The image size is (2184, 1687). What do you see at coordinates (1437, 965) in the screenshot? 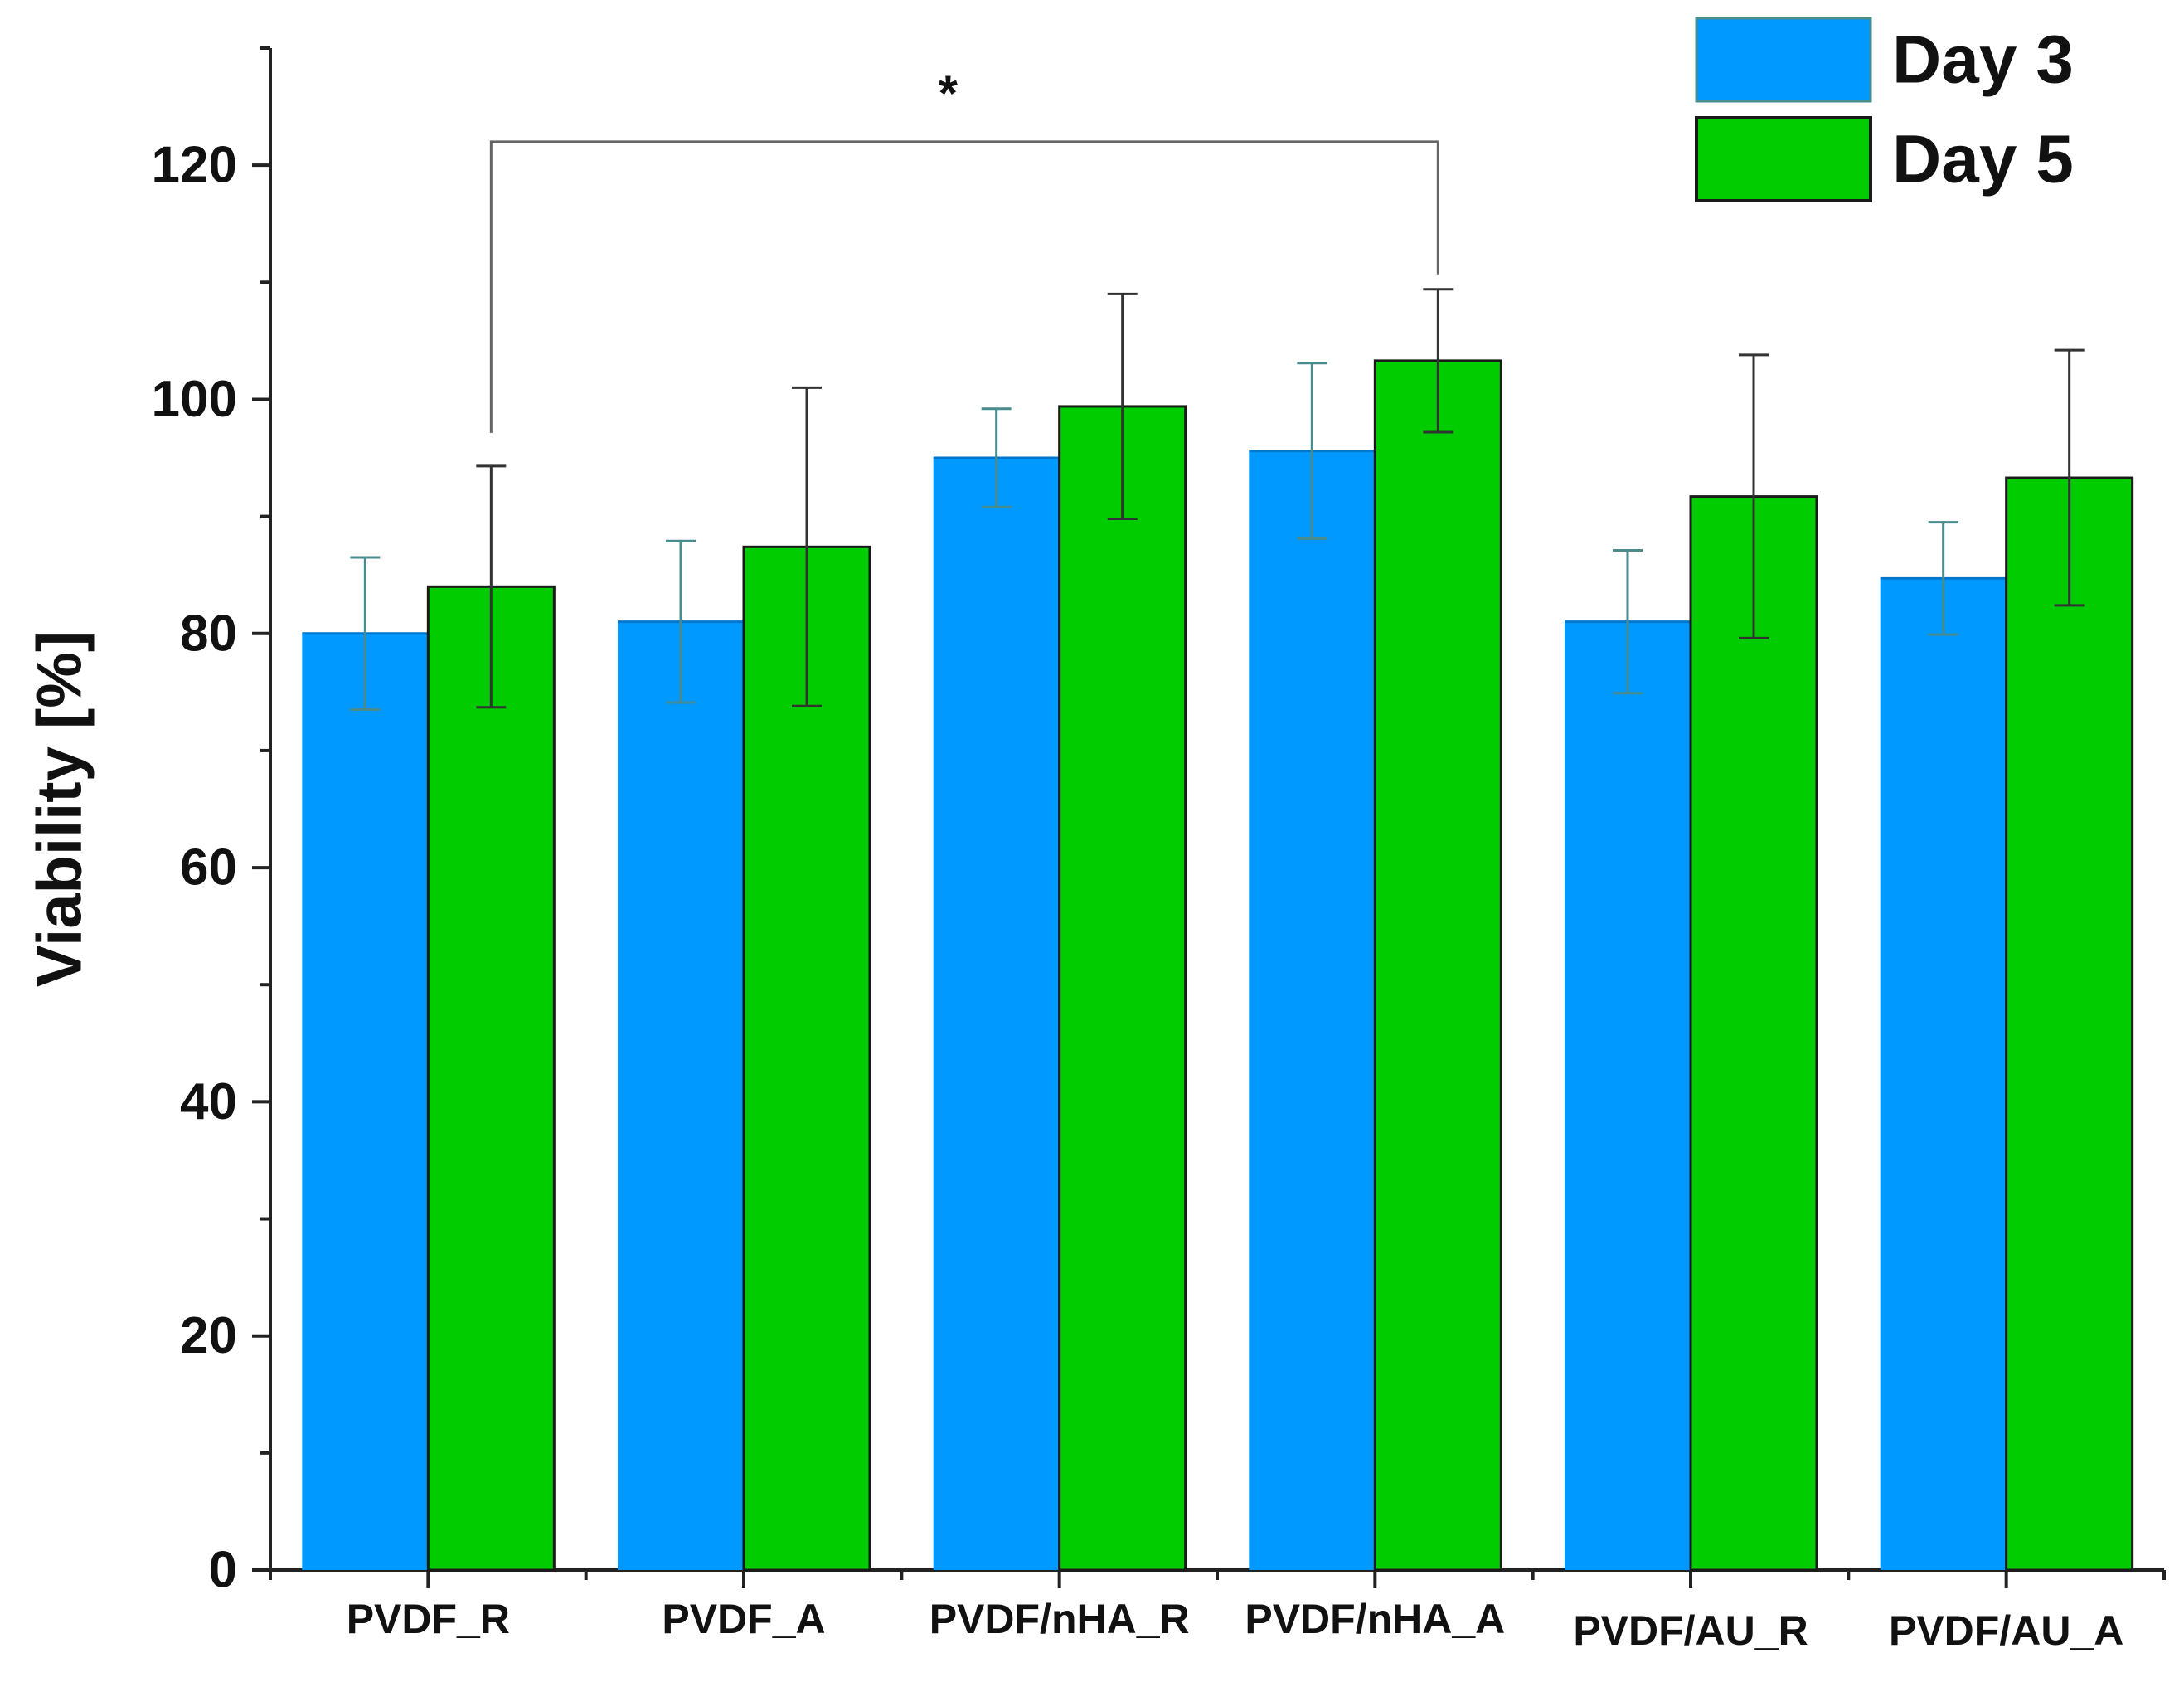
I see `bar-day-5-pvdf-nha-a` at bounding box center [1437, 965].